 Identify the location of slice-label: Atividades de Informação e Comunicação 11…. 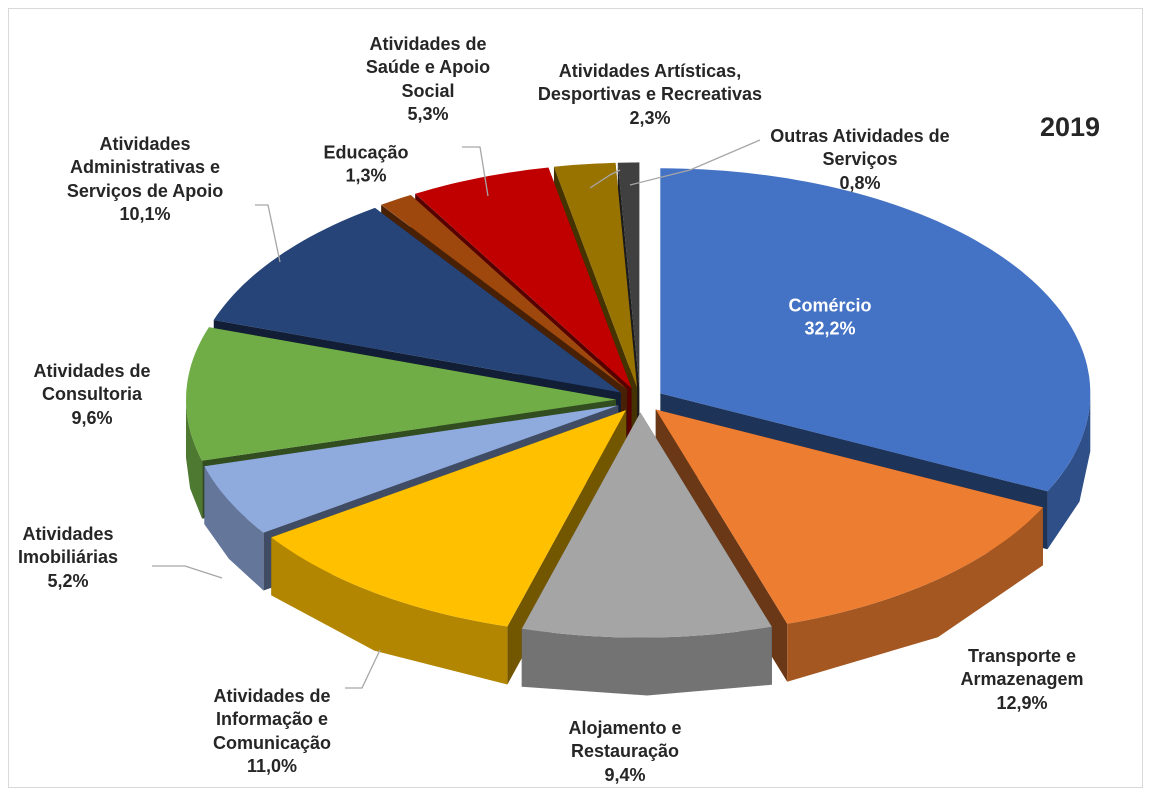
(272, 732).